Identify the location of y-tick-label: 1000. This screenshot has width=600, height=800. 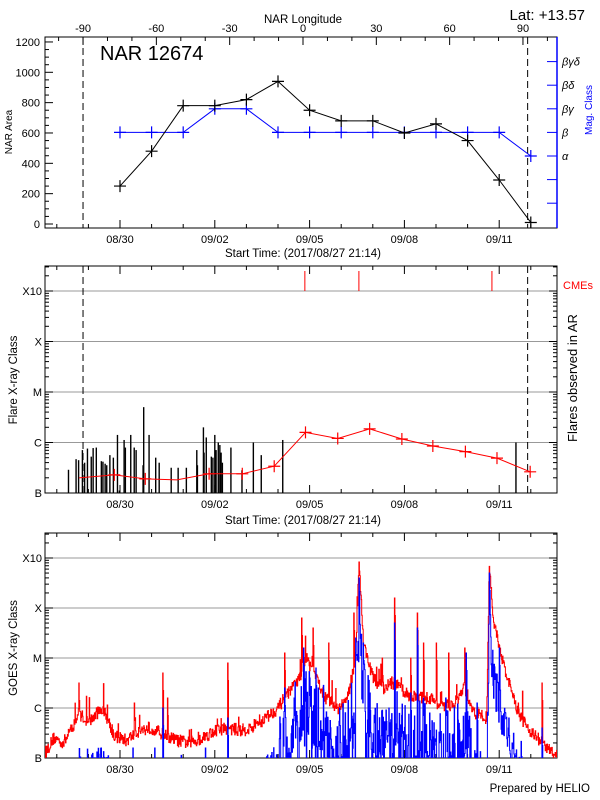
(28, 73).